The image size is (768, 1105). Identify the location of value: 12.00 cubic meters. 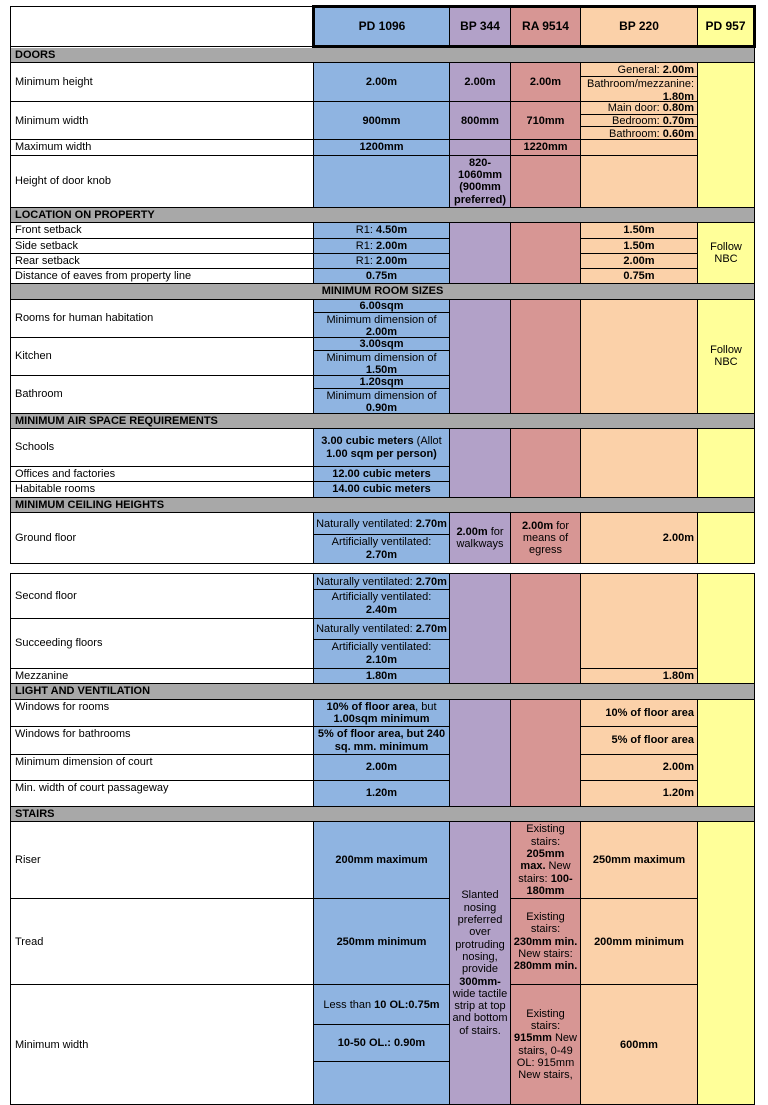
(381, 474).